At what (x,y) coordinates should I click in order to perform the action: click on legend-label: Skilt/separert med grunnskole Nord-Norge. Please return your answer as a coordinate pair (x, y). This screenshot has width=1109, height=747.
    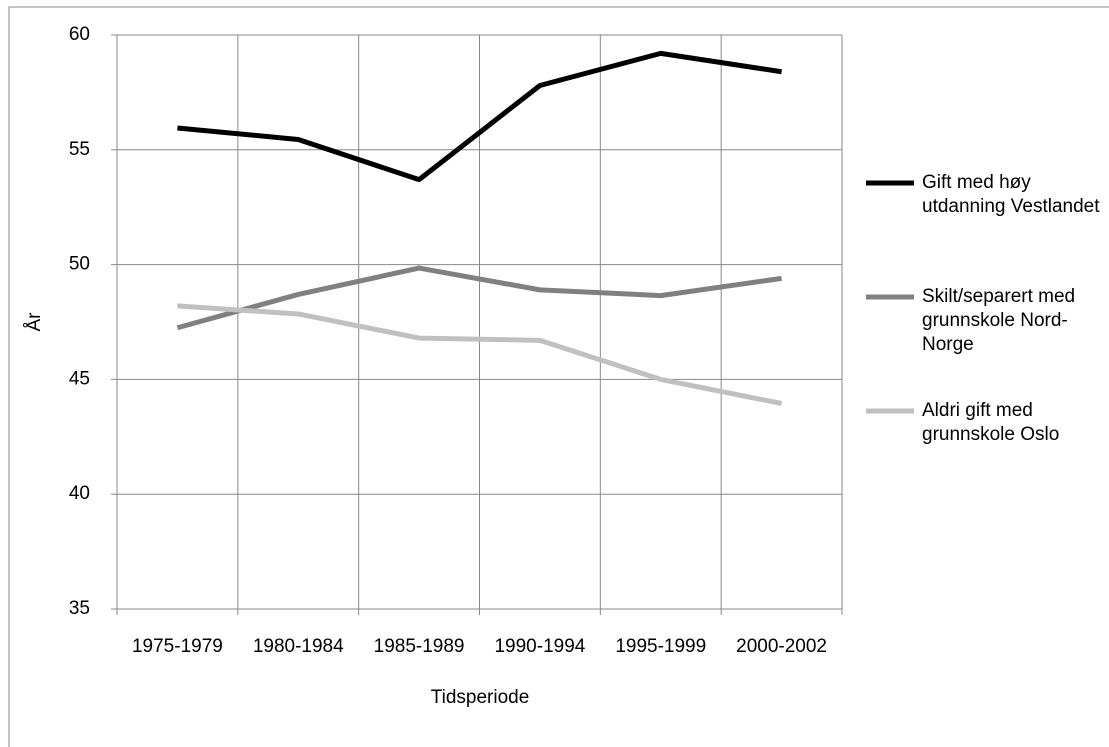
    Looking at the image, I should click on (999, 320).